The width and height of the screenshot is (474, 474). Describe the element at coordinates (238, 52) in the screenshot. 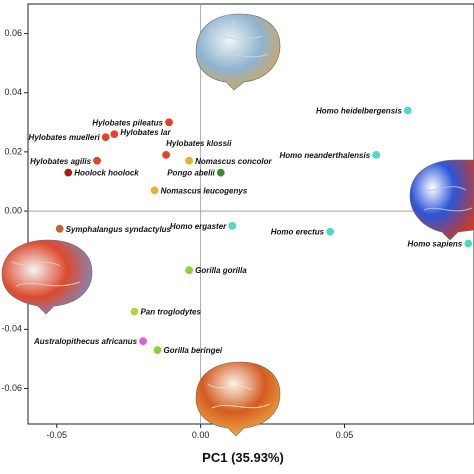

I see `top-brain-render` at that location.